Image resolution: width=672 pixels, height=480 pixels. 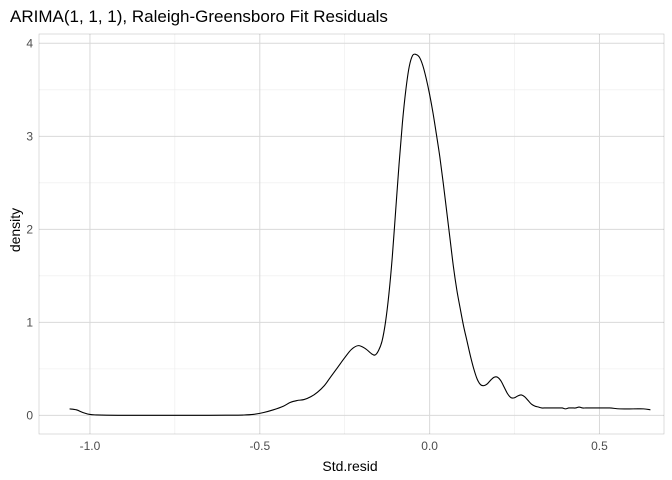 I want to click on y-tick-label: 1, so click(x=29, y=322).